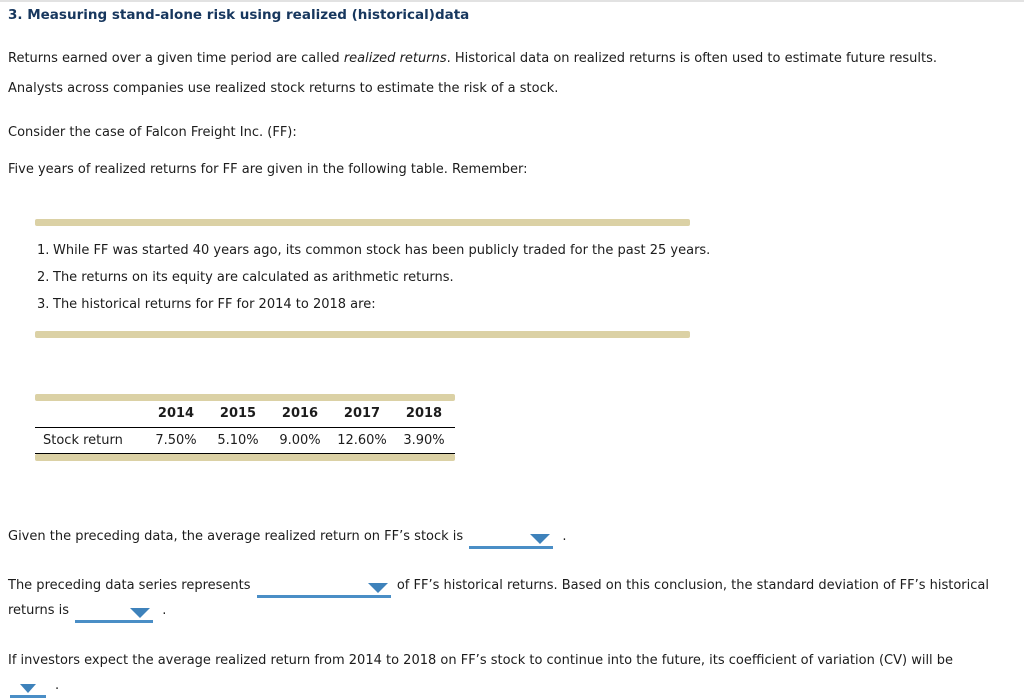 The width and height of the screenshot is (1024, 698). I want to click on returns-table-bottom-bar, so click(245, 457).